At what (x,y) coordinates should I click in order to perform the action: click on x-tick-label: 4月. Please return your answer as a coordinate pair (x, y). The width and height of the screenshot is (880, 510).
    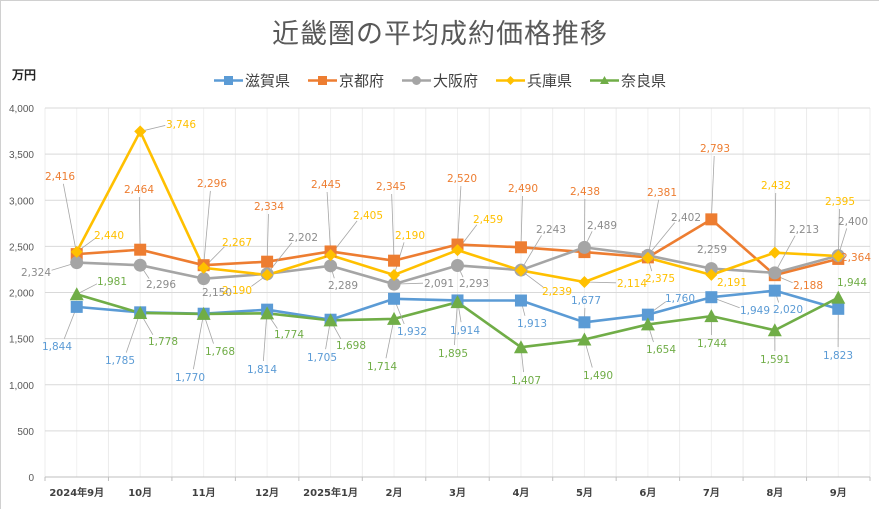
    Looking at the image, I should click on (520, 493).